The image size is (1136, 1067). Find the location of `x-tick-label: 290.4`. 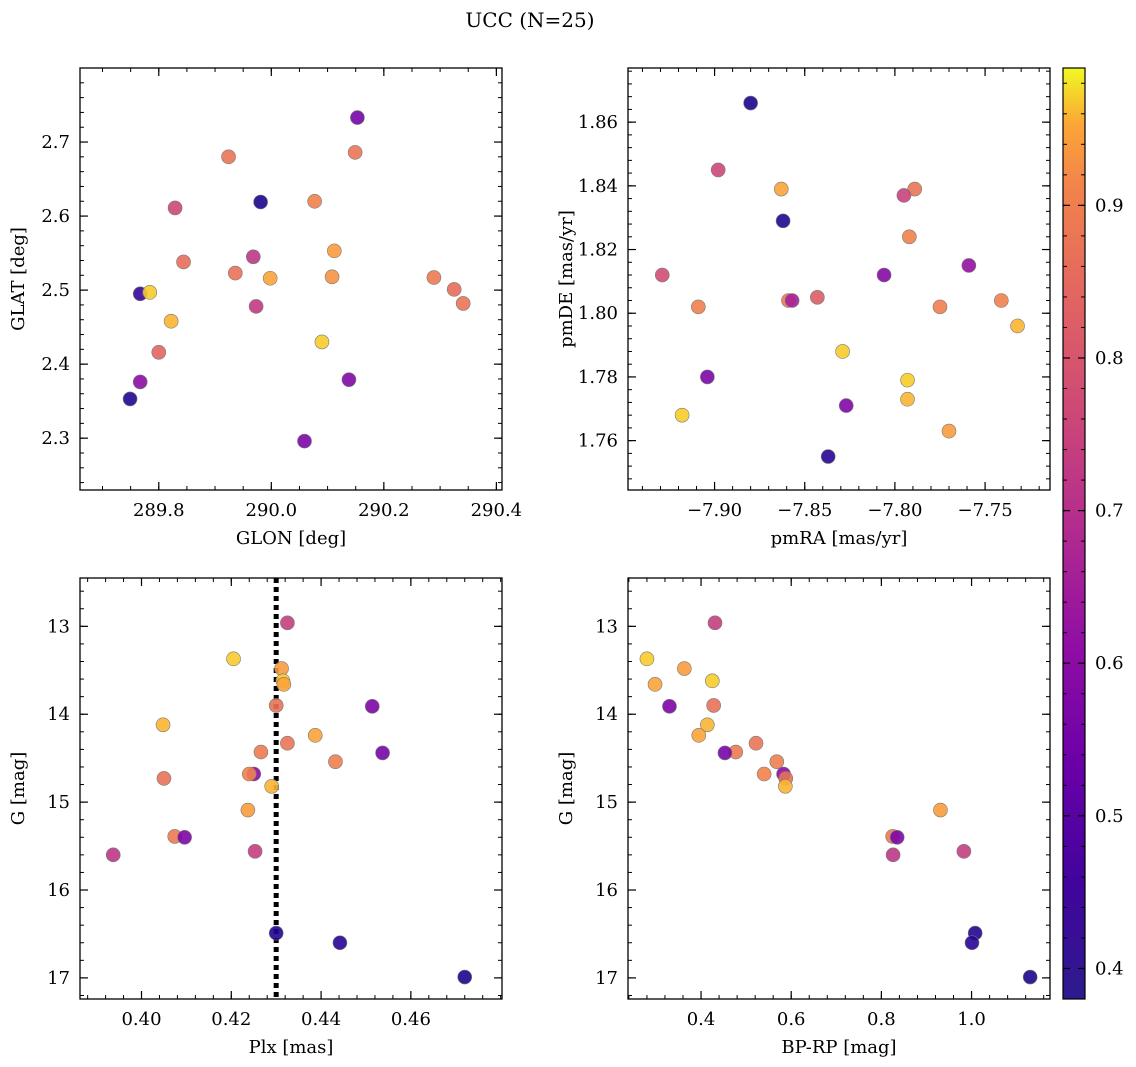

x-tick-label: 290.4 is located at coordinates (497, 510).